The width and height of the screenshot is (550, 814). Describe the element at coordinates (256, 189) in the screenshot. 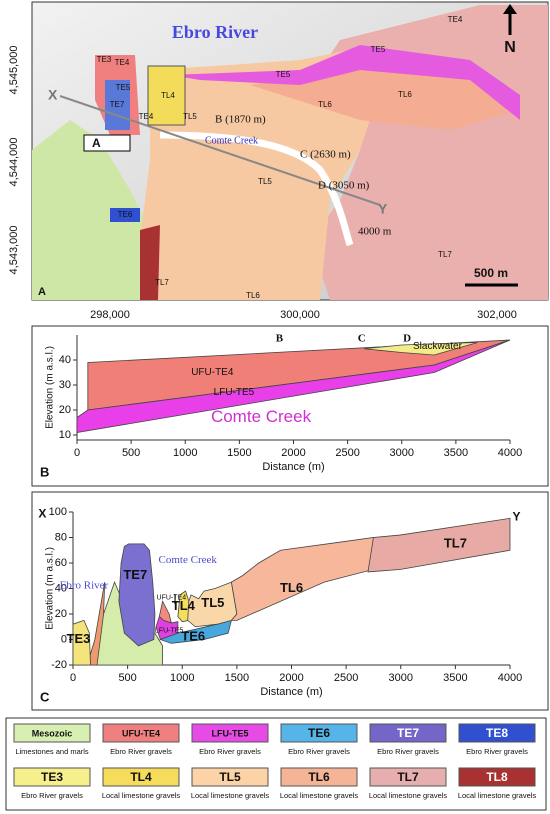

I see `map-creek` at that location.